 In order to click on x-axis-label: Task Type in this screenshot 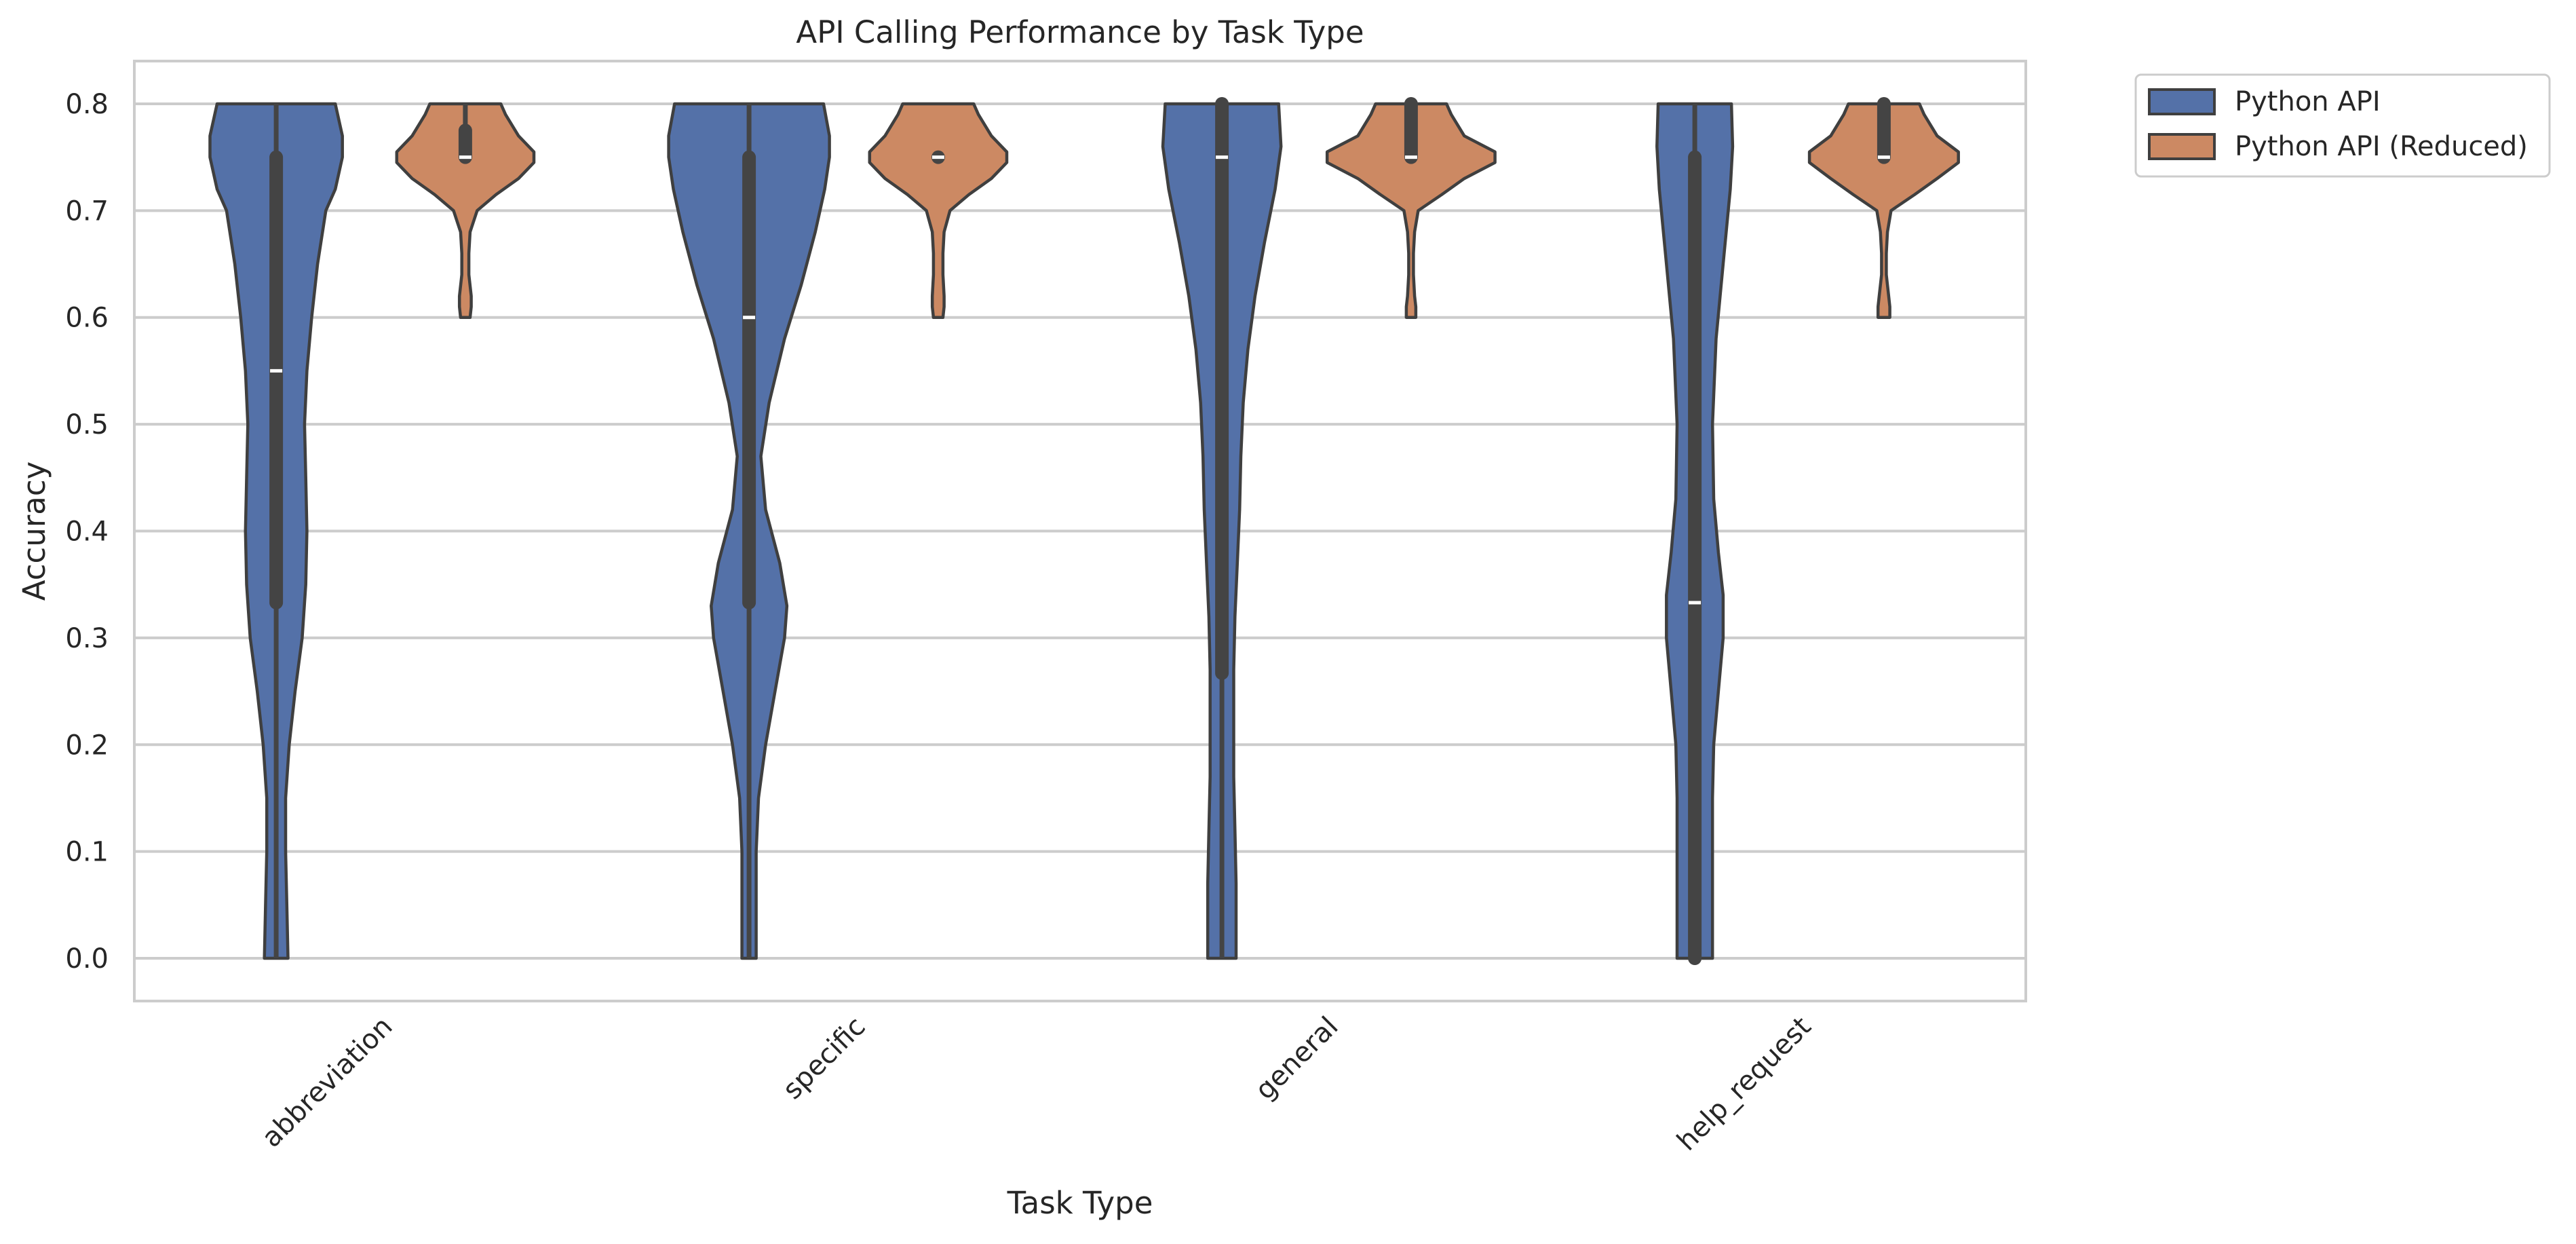, I will do `click(1080, 1203)`.